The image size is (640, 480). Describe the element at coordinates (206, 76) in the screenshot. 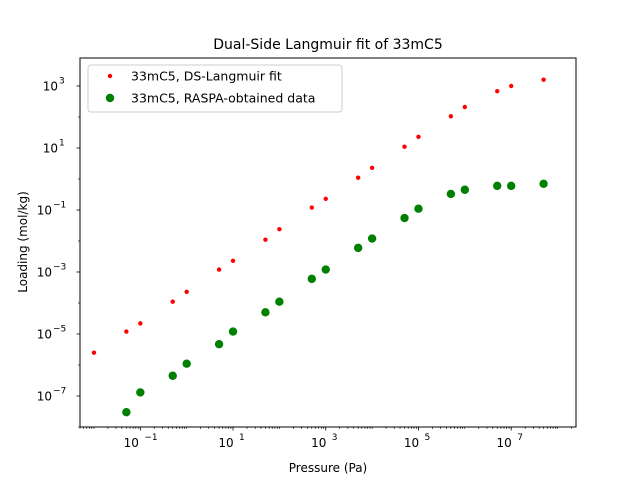

I see `legend-label-ds-langmuir-fit: 33mC5, DS-Langmuir fit` at that location.